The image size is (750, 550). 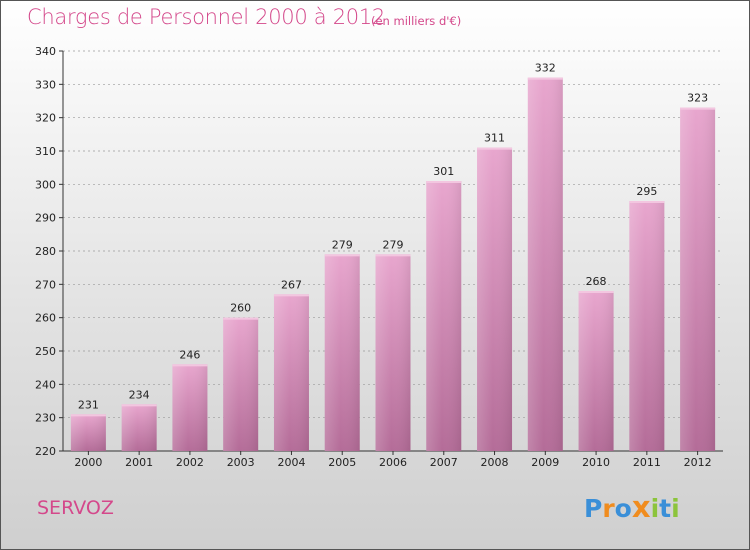 What do you see at coordinates (646, 191) in the screenshot?
I see `bar-value-label: 295` at bounding box center [646, 191].